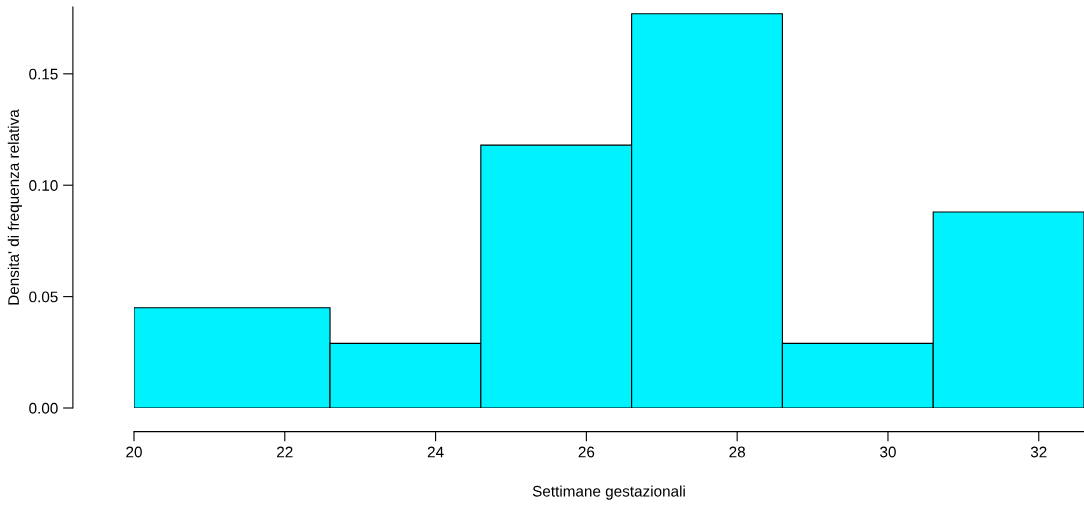 The image size is (1084, 514). Describe the element at coordinates (14, 207) in the screenshot. I see `y-axis-title: Densita' di frequenza relativa` at that location.